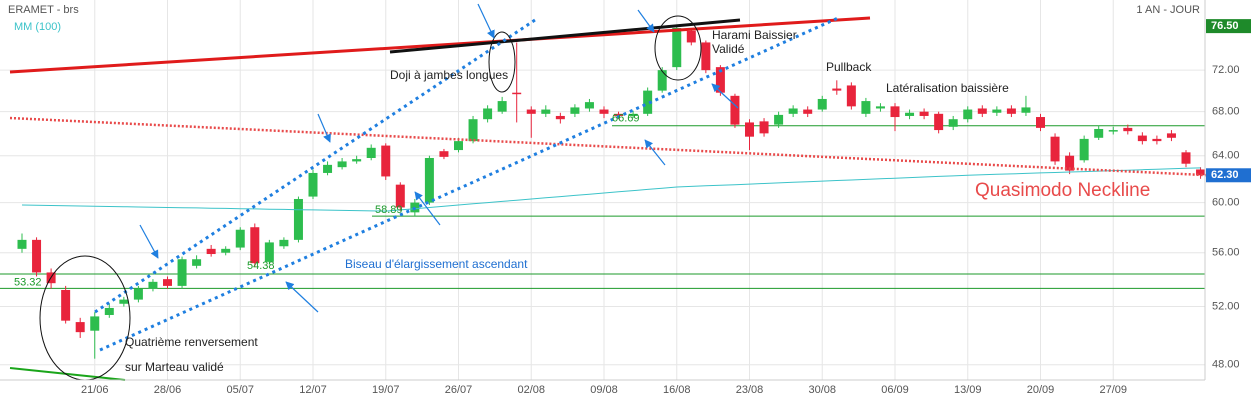  I want to click on x-tick-label: 06/09, so click(895, 390).